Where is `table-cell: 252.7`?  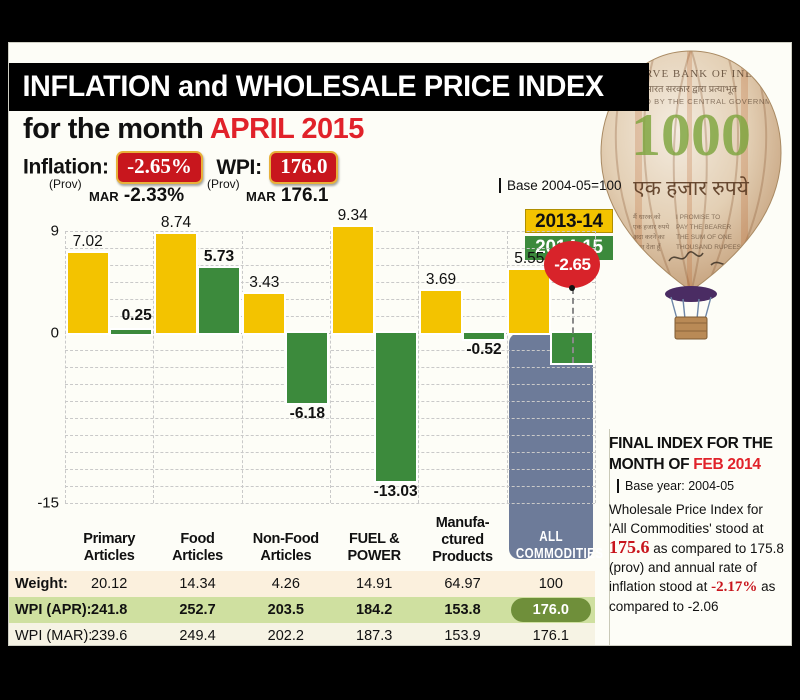
table-cell: 252.7 is located at coordinates (197, 610).